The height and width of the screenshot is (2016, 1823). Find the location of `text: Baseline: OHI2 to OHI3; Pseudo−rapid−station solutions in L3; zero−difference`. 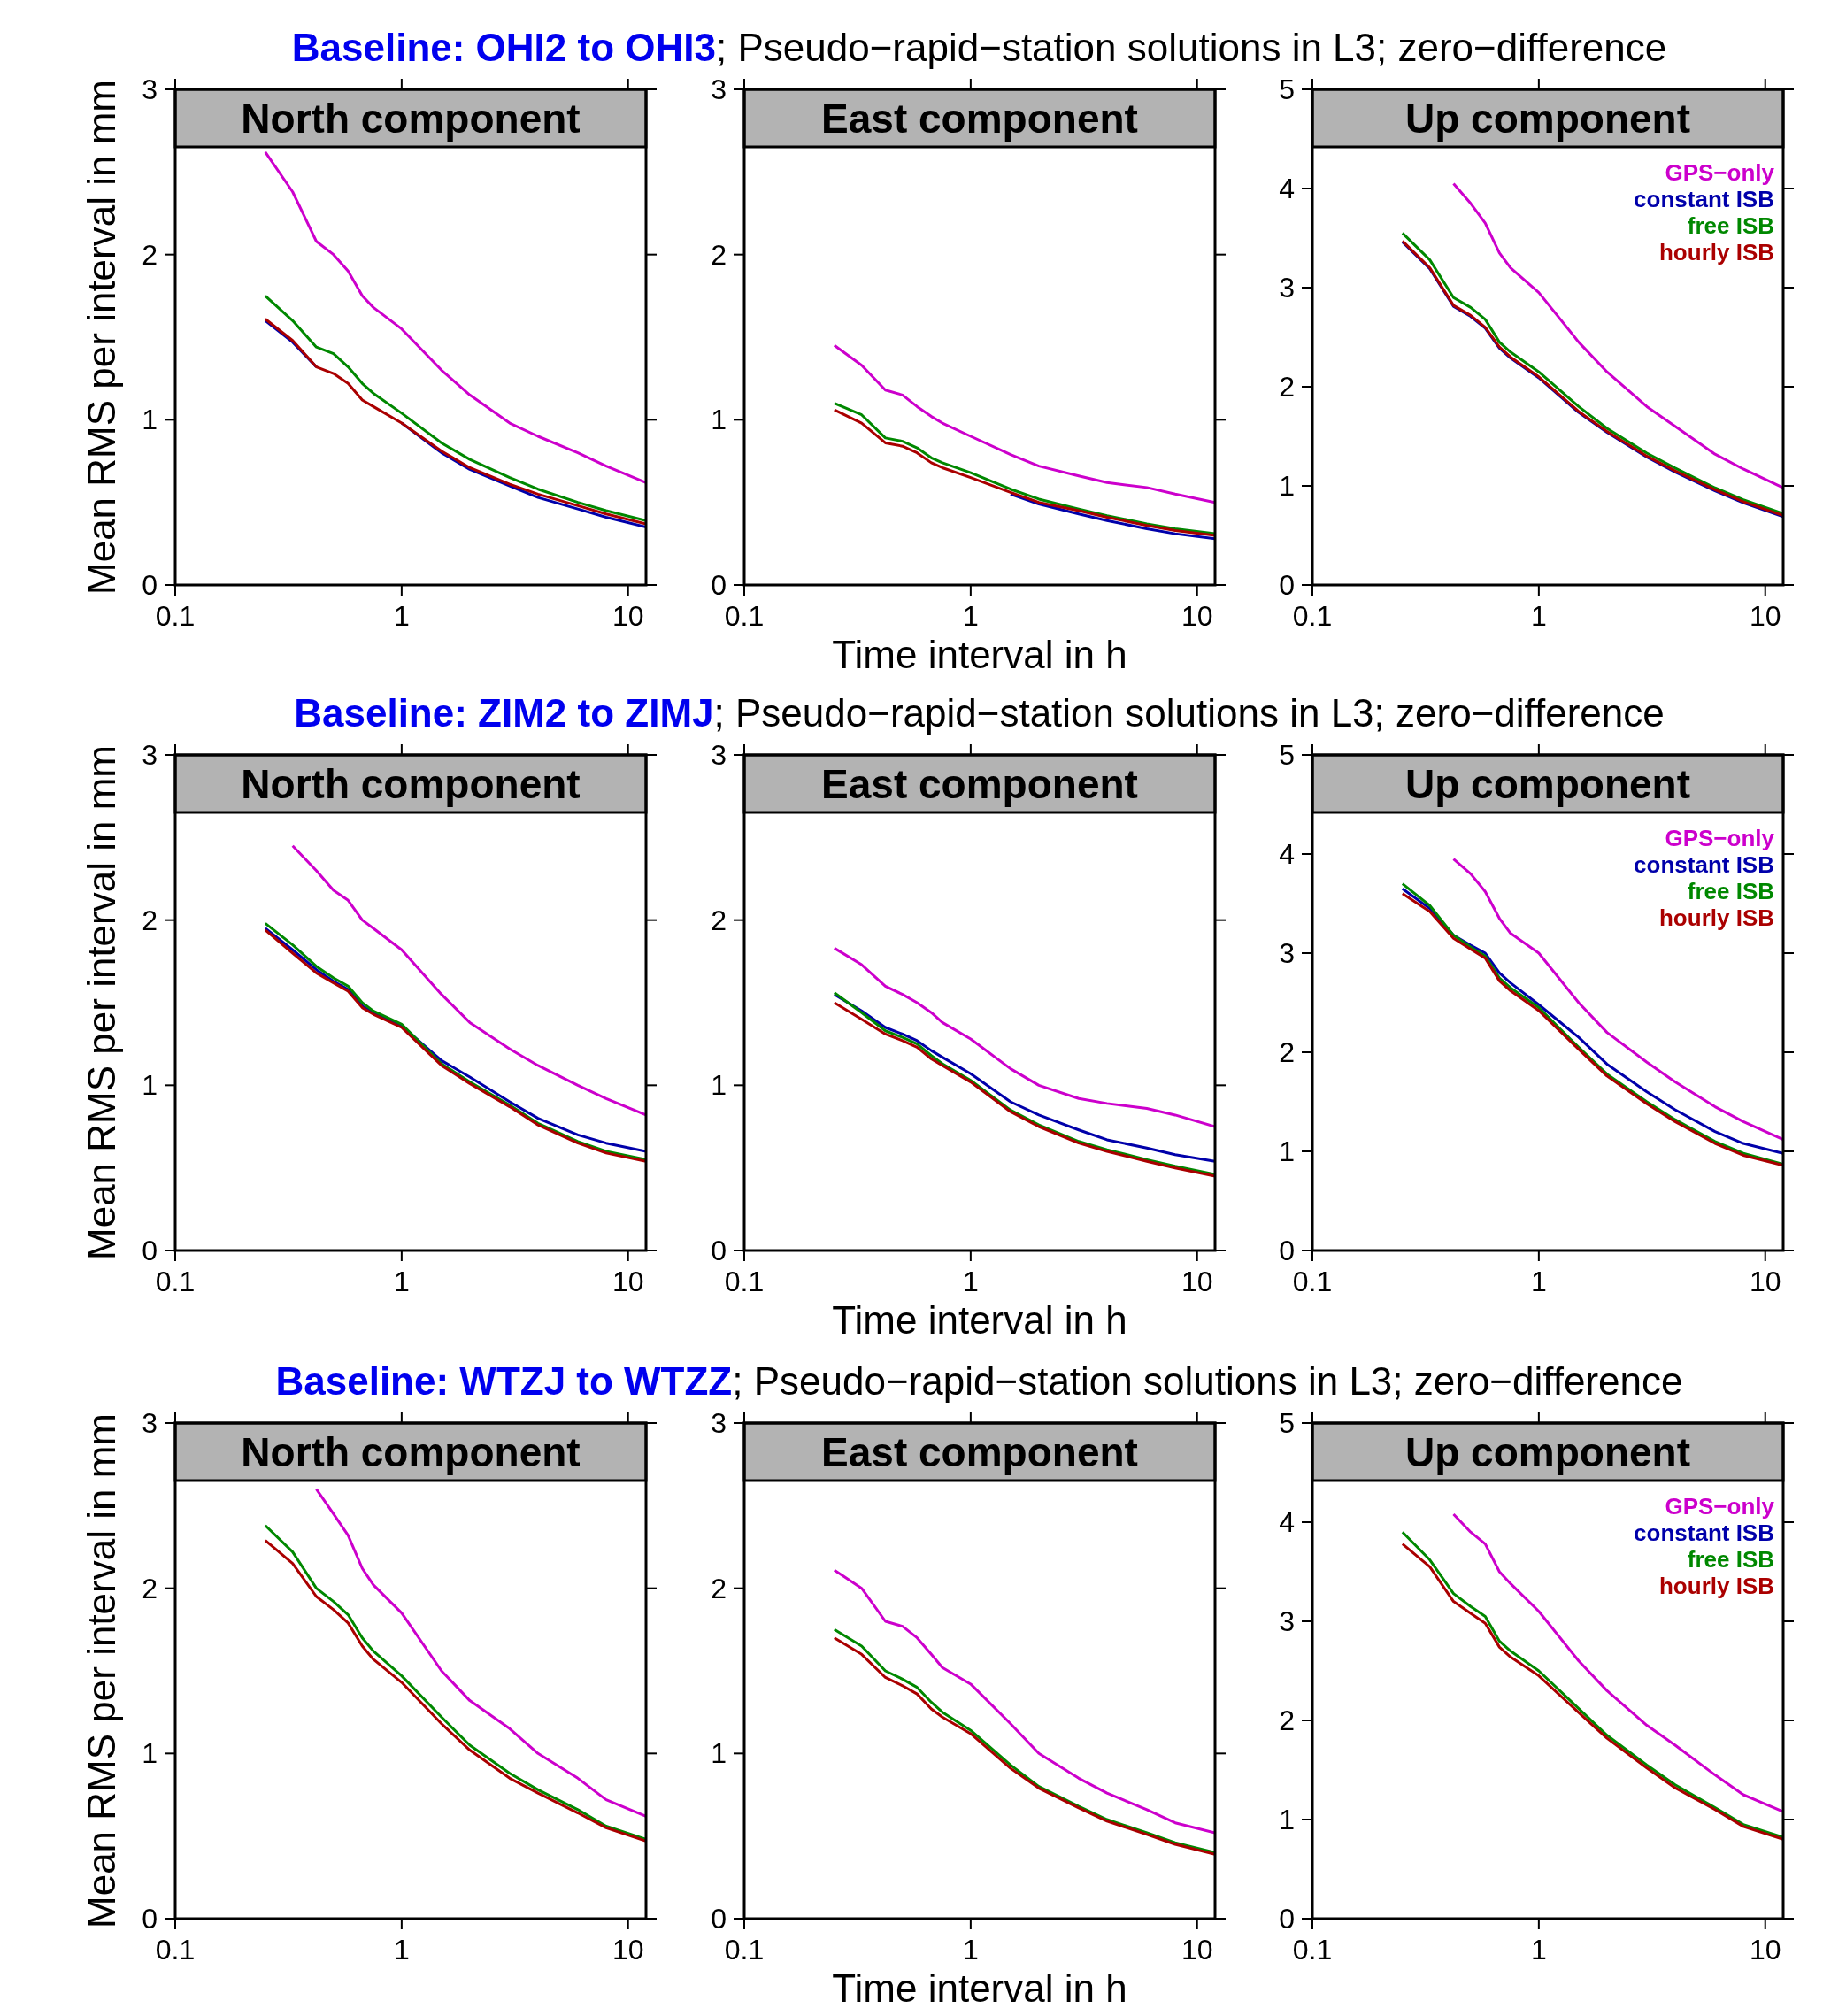

text: Baseline: OHI2 to OHI3; Pseudo−rapid−station solutions in L3; zero−difference is located at coordinates (979, 47).